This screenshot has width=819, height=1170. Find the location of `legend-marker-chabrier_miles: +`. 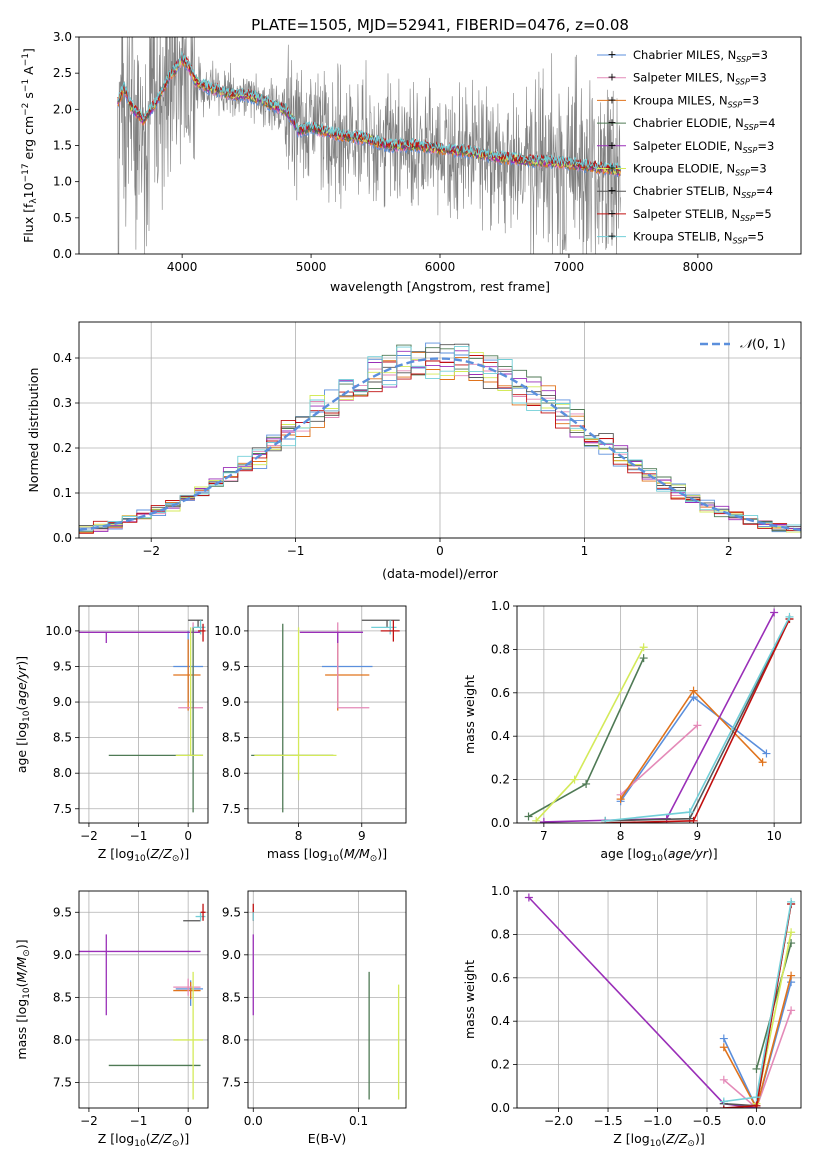

legend-marker-chabrier_miles: + is located at coordinates (611, 54).